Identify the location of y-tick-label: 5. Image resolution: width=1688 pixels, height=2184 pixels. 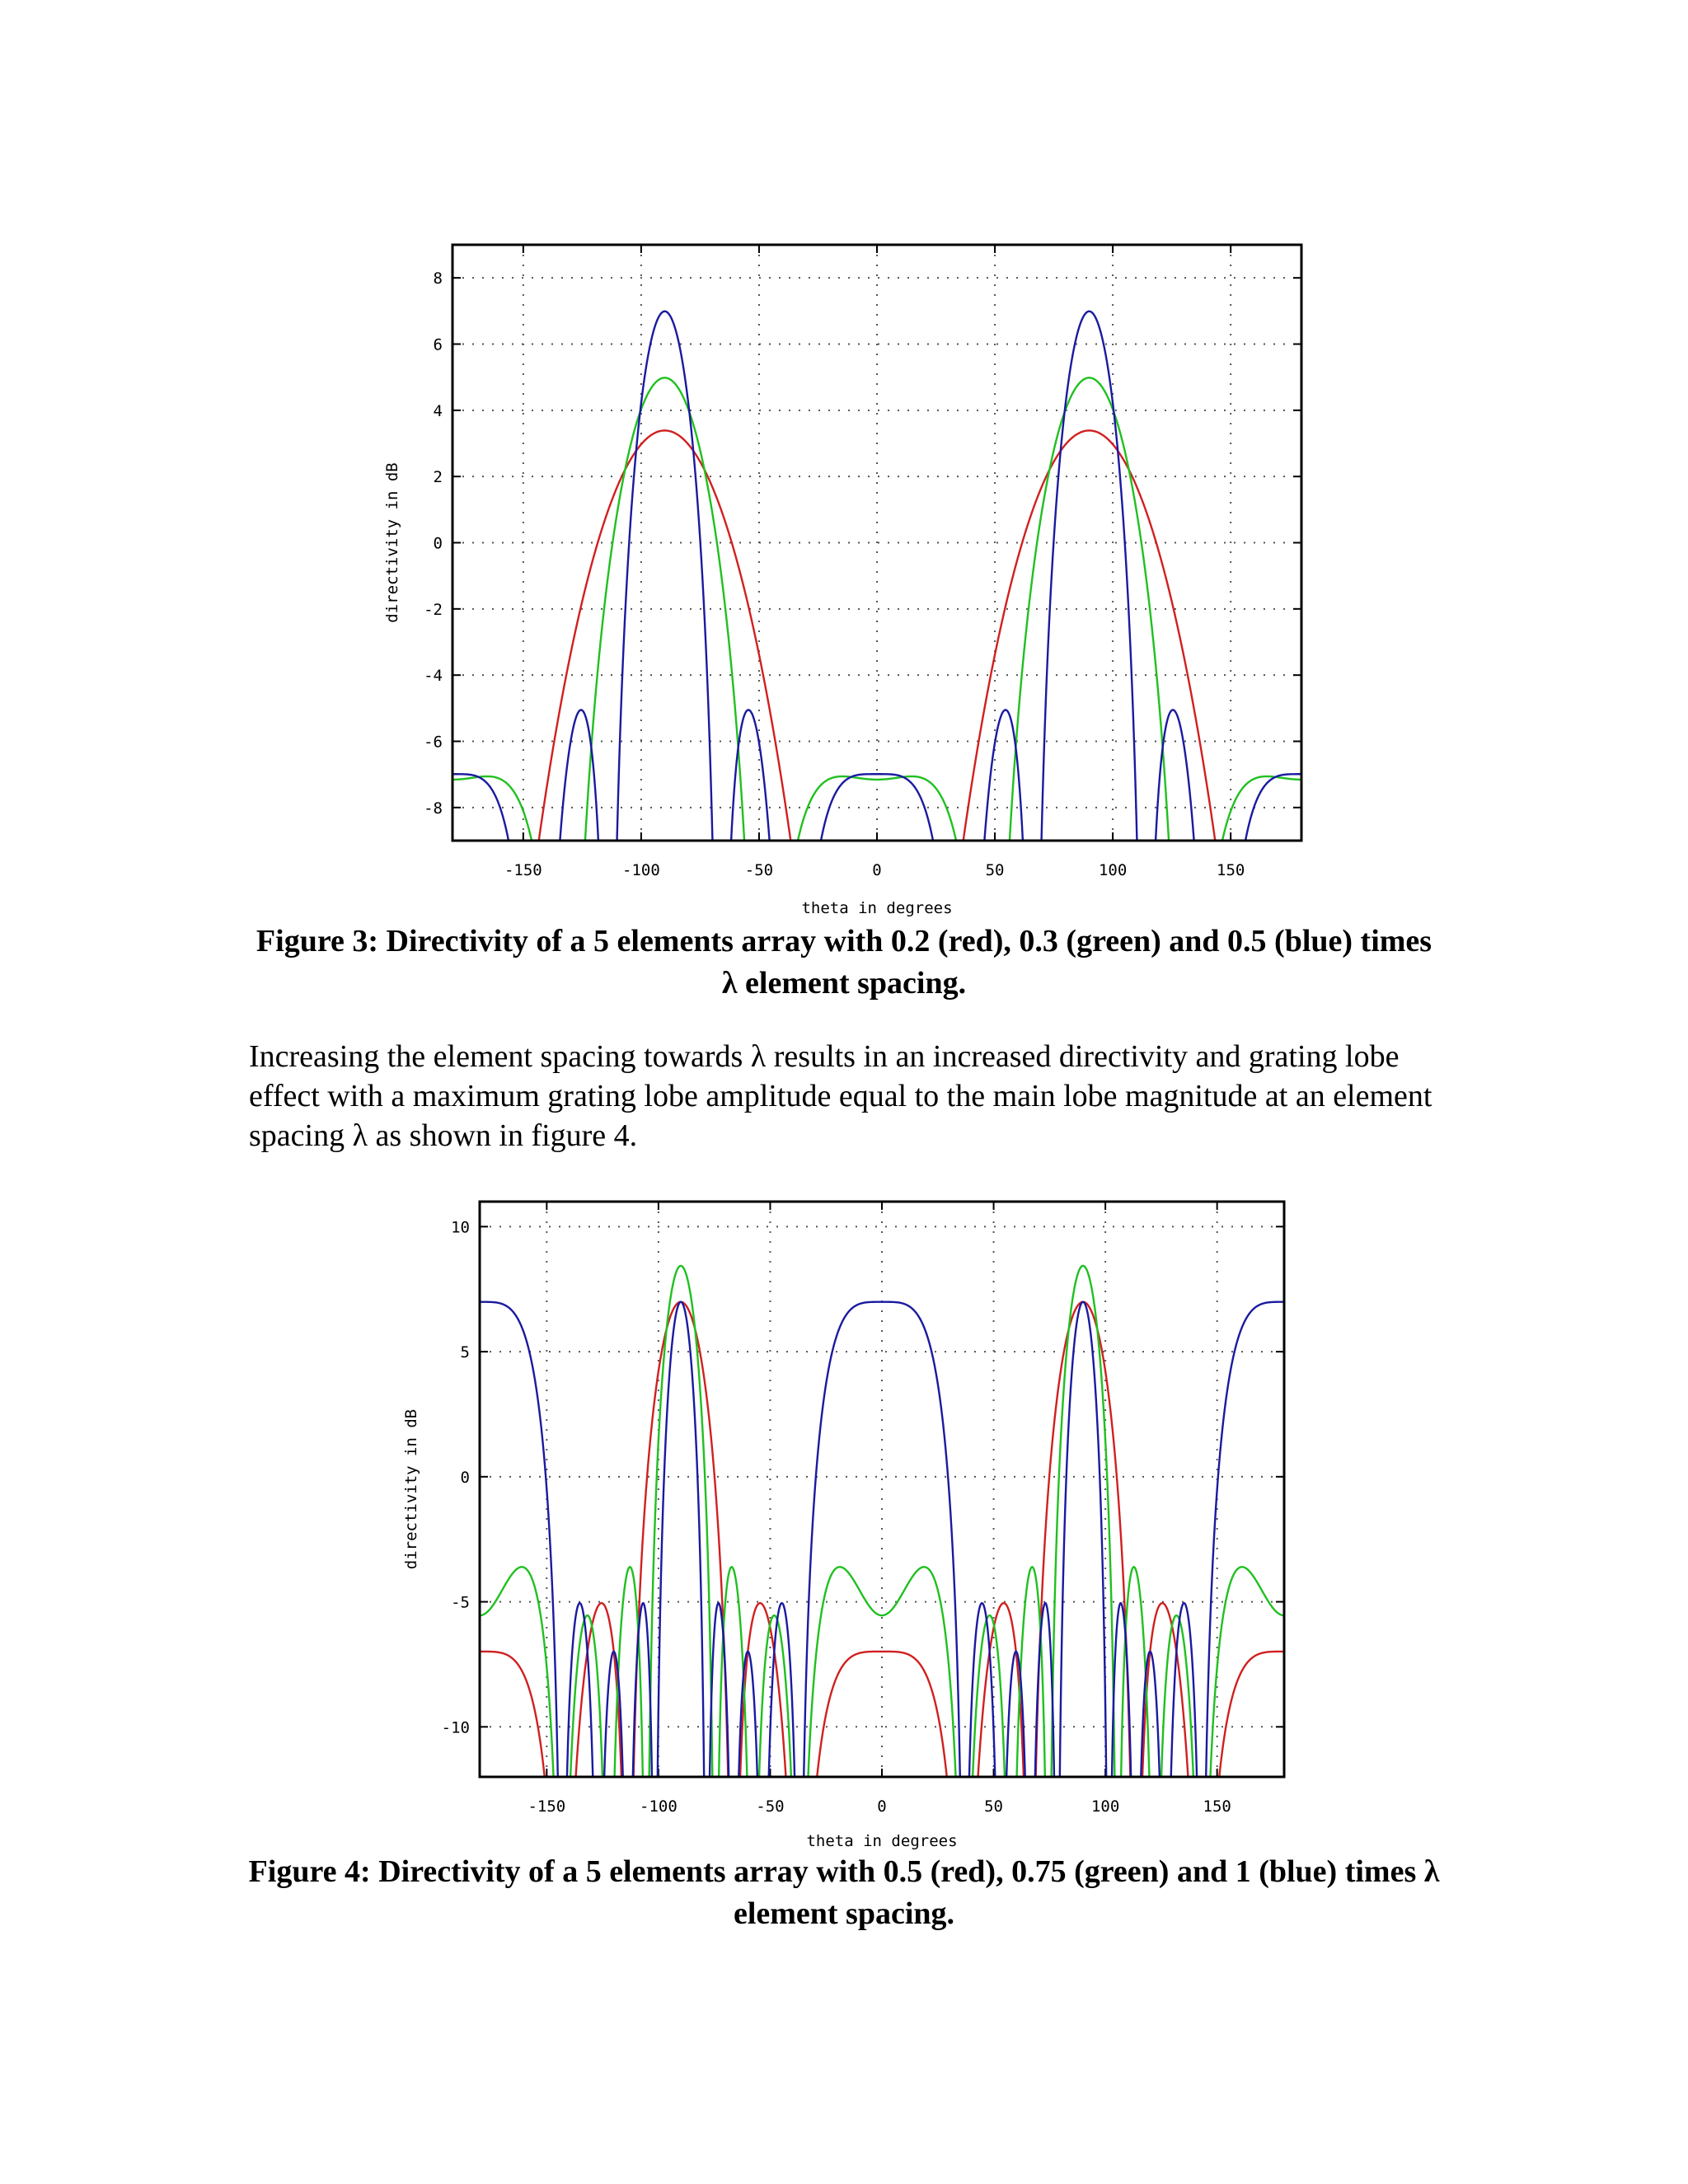
(466, 1352).